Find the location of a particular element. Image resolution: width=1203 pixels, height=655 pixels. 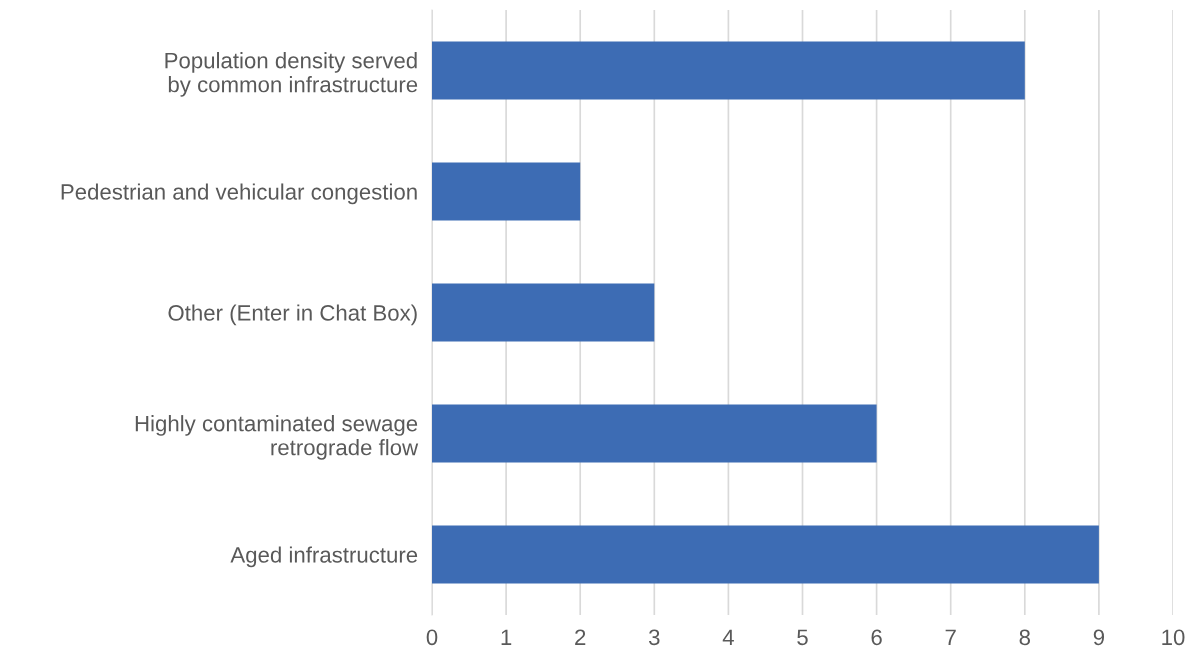

x-tick-label: 2 is located at coordinates (580, 637).